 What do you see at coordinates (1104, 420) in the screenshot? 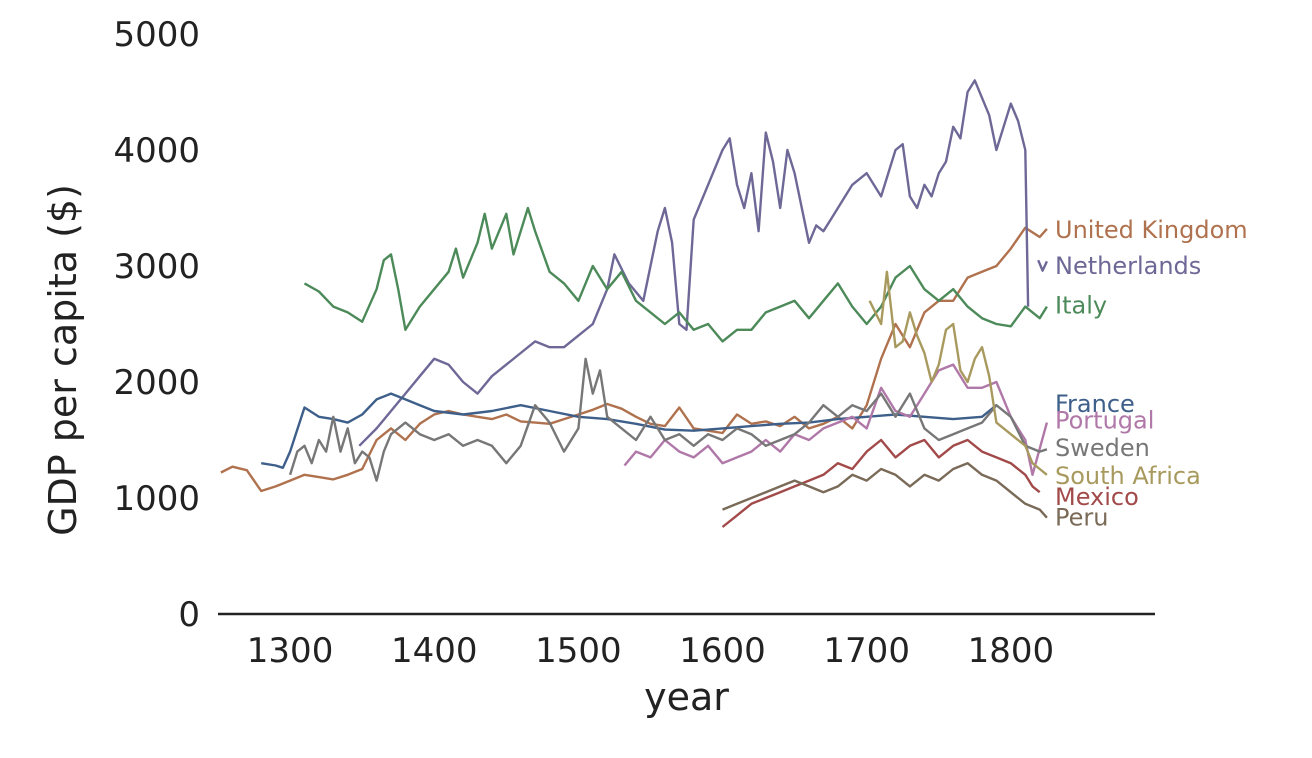
I see `series-label-portugal: Portugal` at bounding box center [1104, 420].